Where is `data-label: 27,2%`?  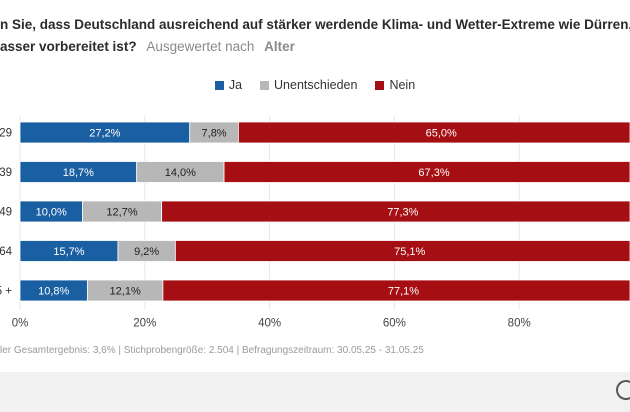
data-label: 27,2% is located at coordinates (104, 134).